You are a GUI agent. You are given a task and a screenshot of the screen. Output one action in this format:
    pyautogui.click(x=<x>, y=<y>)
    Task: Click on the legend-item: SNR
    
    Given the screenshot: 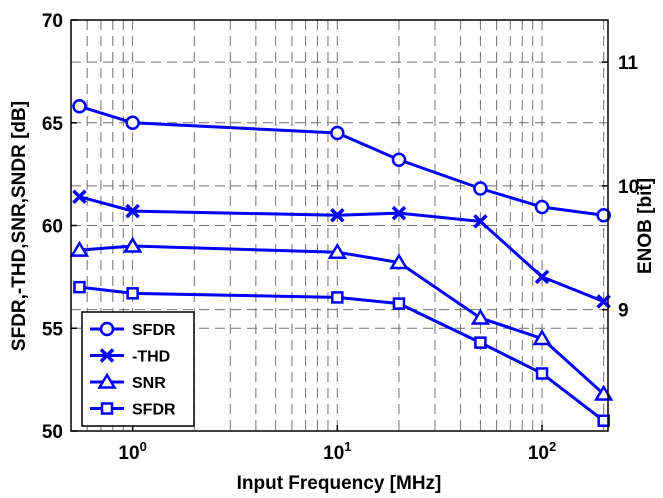 What is the action you would take?
    pyautogui.click(x=128, y=382)
    